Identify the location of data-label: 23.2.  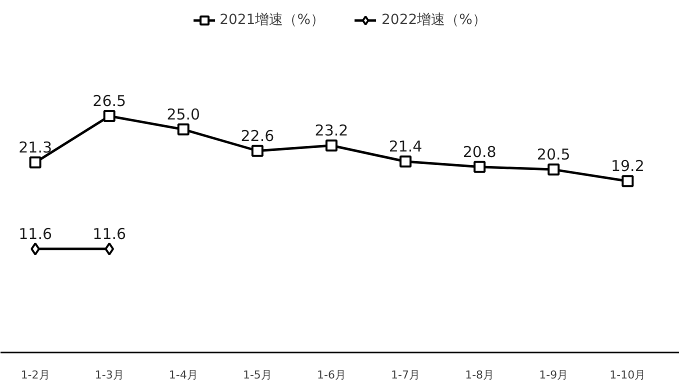
(331, 130).